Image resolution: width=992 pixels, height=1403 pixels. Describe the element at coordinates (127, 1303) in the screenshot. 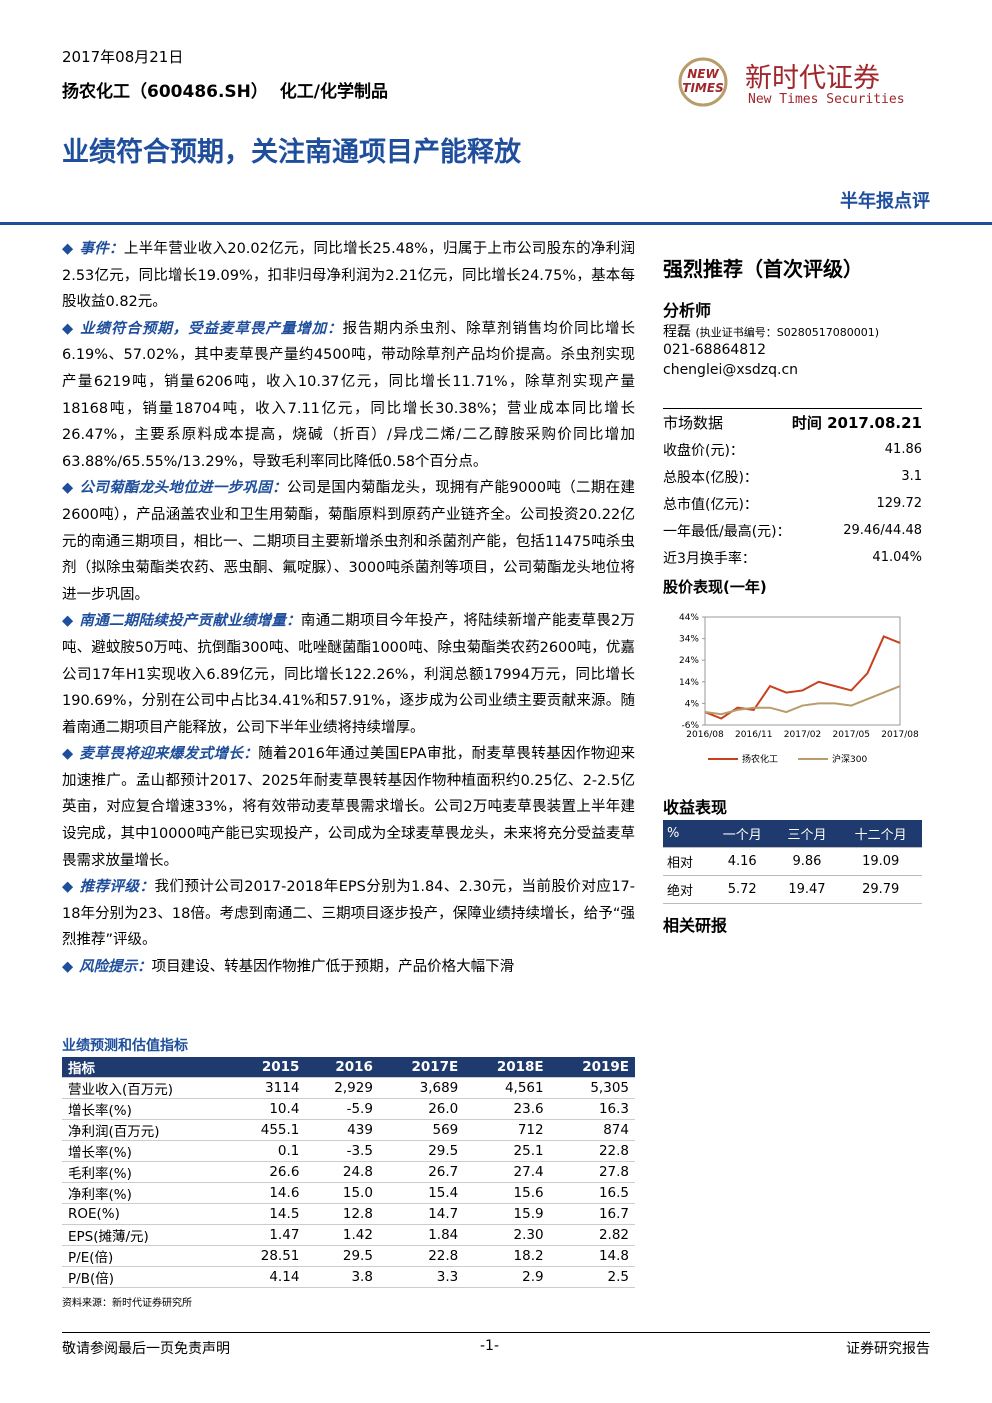

I see `source: 资料来源：新时代证券研究所` at that location.